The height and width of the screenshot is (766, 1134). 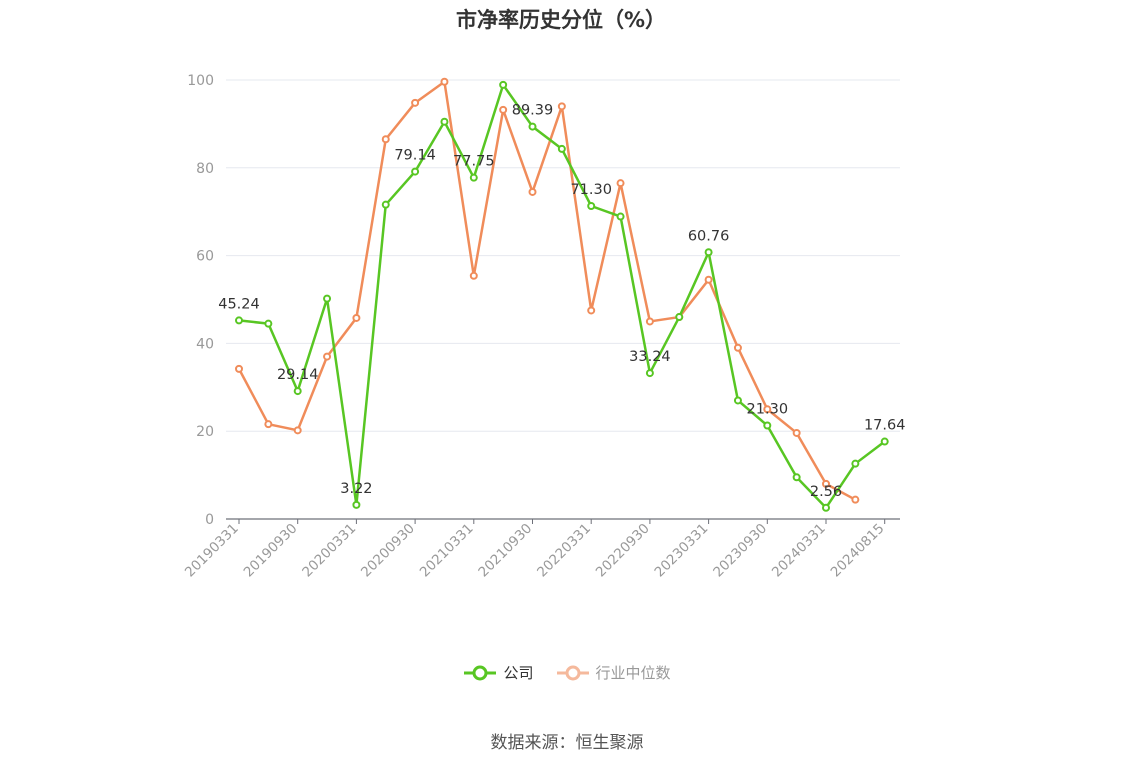 What do you see at coordinates (709, 236) in the screenshot?
I see `data-label: 60.76` at bounding box center [709, 236].